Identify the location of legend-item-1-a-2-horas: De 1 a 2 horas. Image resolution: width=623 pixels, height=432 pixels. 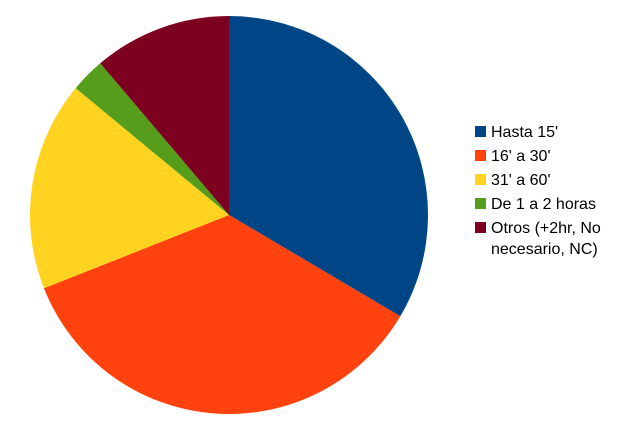
(547, 204).